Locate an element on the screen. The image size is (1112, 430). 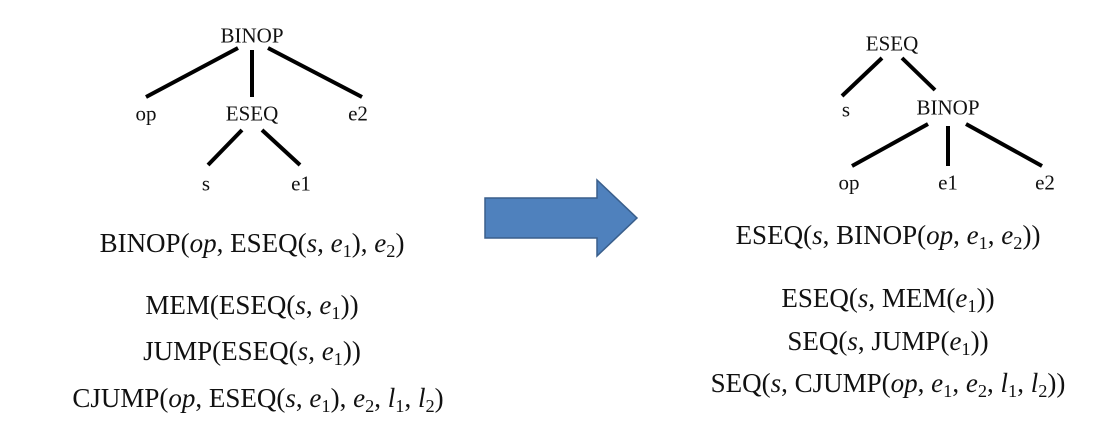
node-eseq-right: ESEQ is located at coordinates (892, 43).